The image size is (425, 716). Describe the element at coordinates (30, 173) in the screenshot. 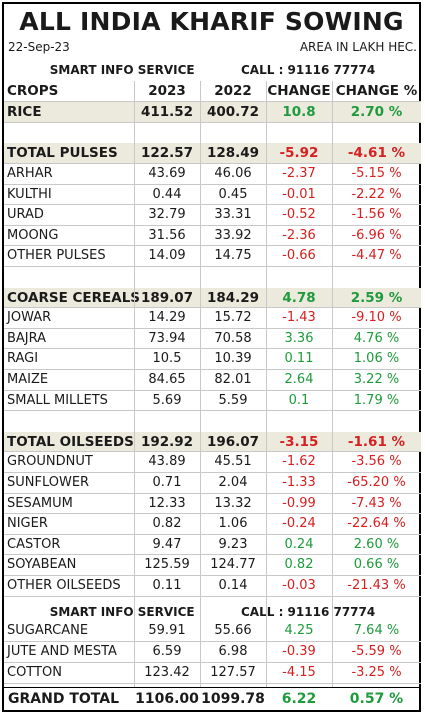

I see `crop-name: ARHAR` at that location.